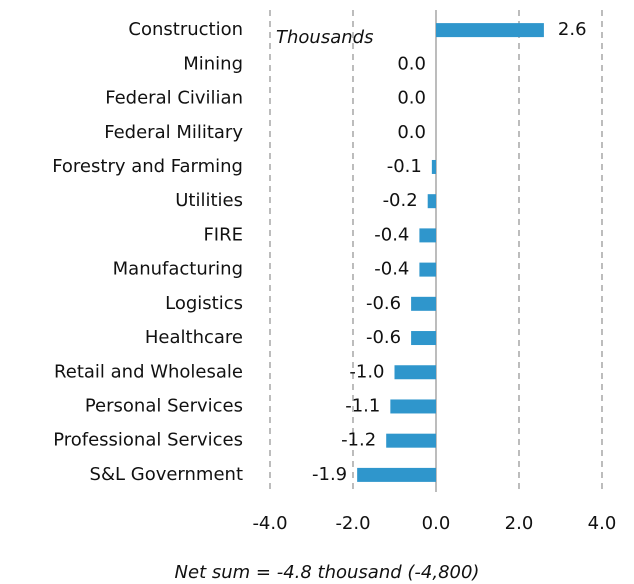 The height and width of the screenshot is (584, 634). What do you see at coordinates (519, 523) in the screenshot?
I see `x-tick-label: 2.0` at bounding box center [519, 523].